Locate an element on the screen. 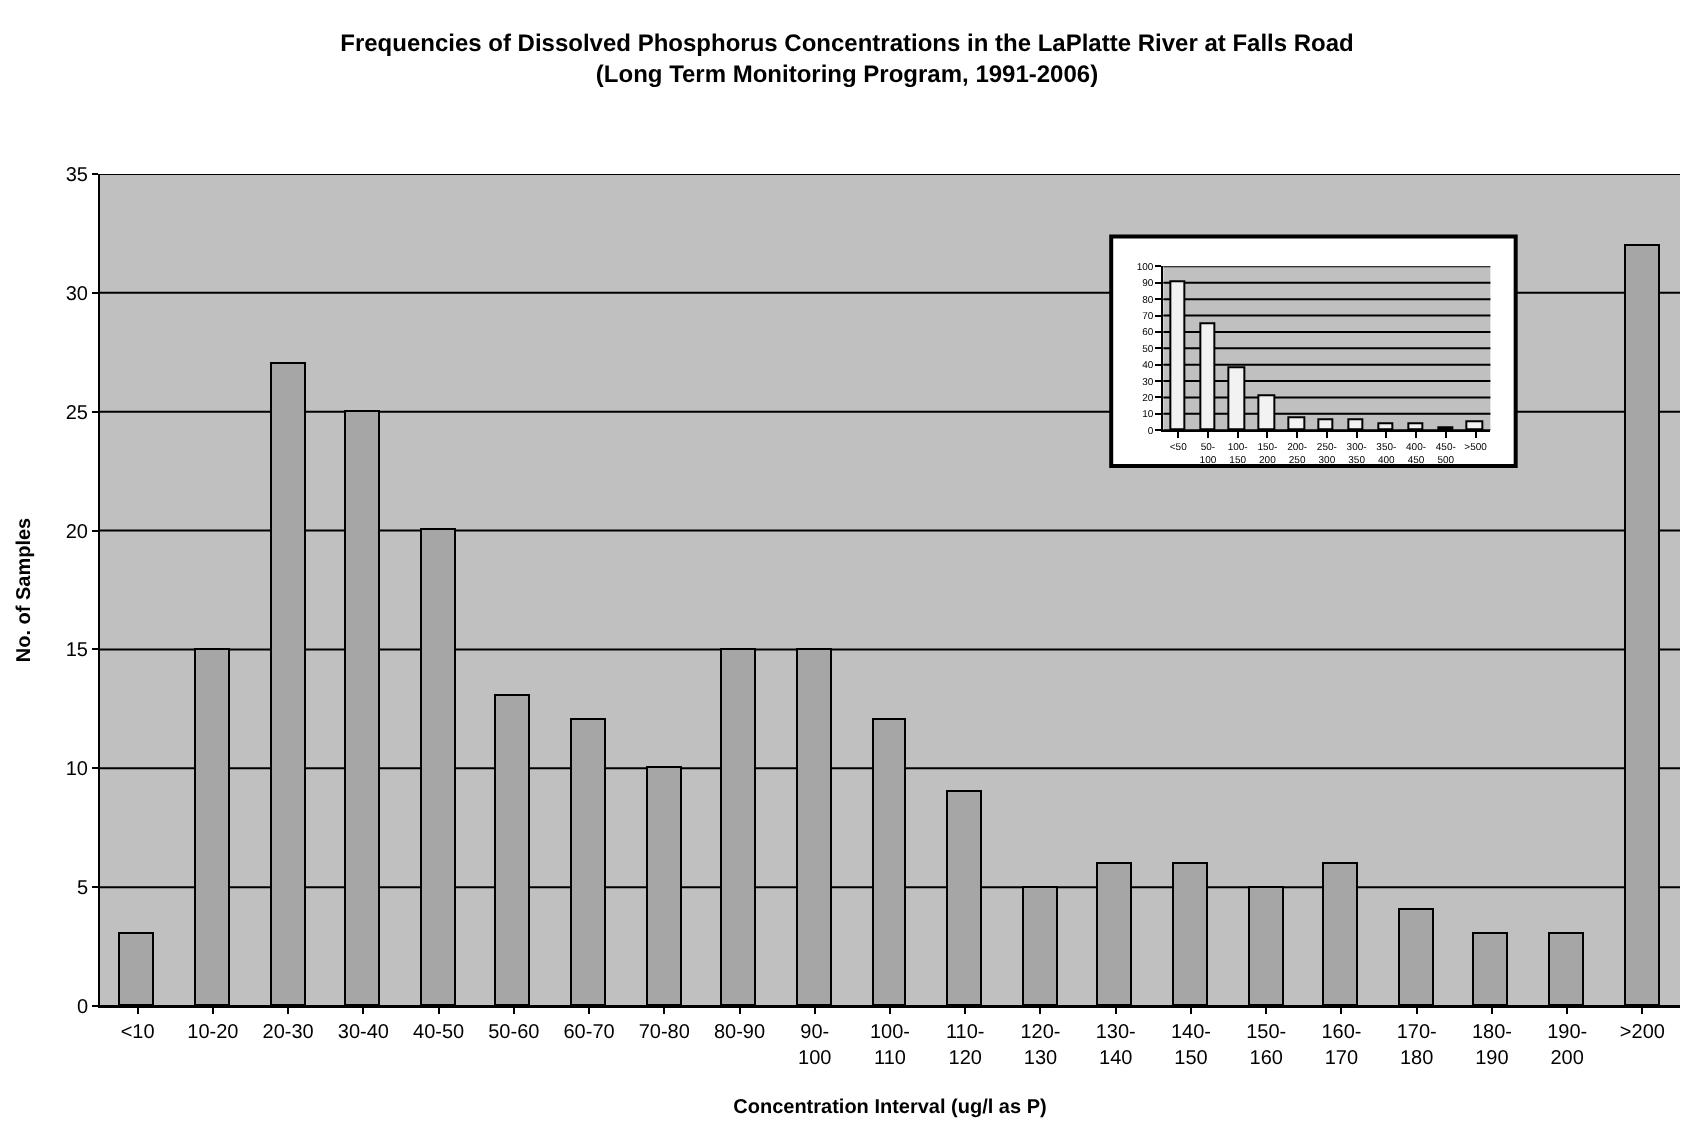 The width and height of the screenshot is (1694, 1126). x-axis-title: Concentration Interval (ug/l as P) is located at coordinates (890, 1108).